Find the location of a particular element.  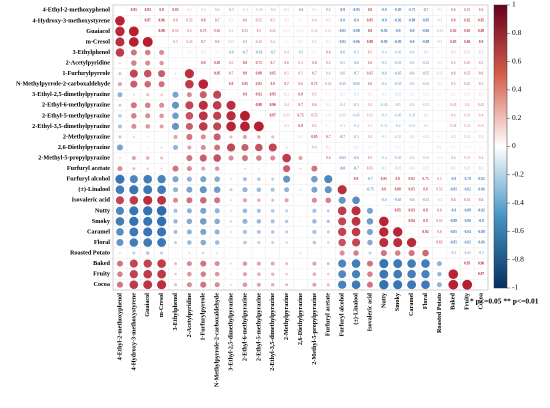

correlation-value: -0.65 is located at coordinates (259, 52).